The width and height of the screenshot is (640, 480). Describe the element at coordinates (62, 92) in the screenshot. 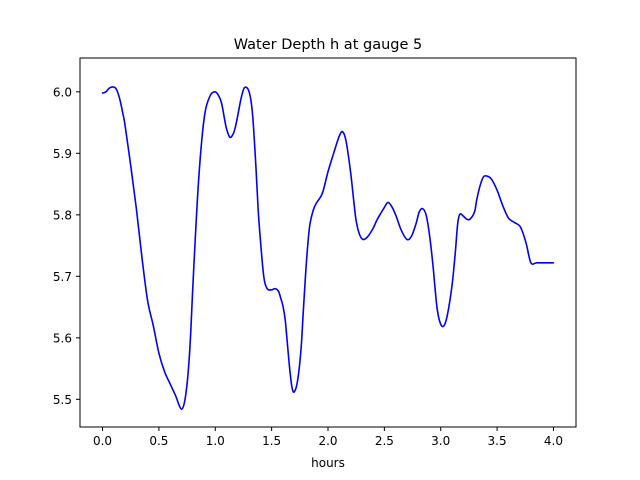

I see `y-tick-label: 6.0` at that location.